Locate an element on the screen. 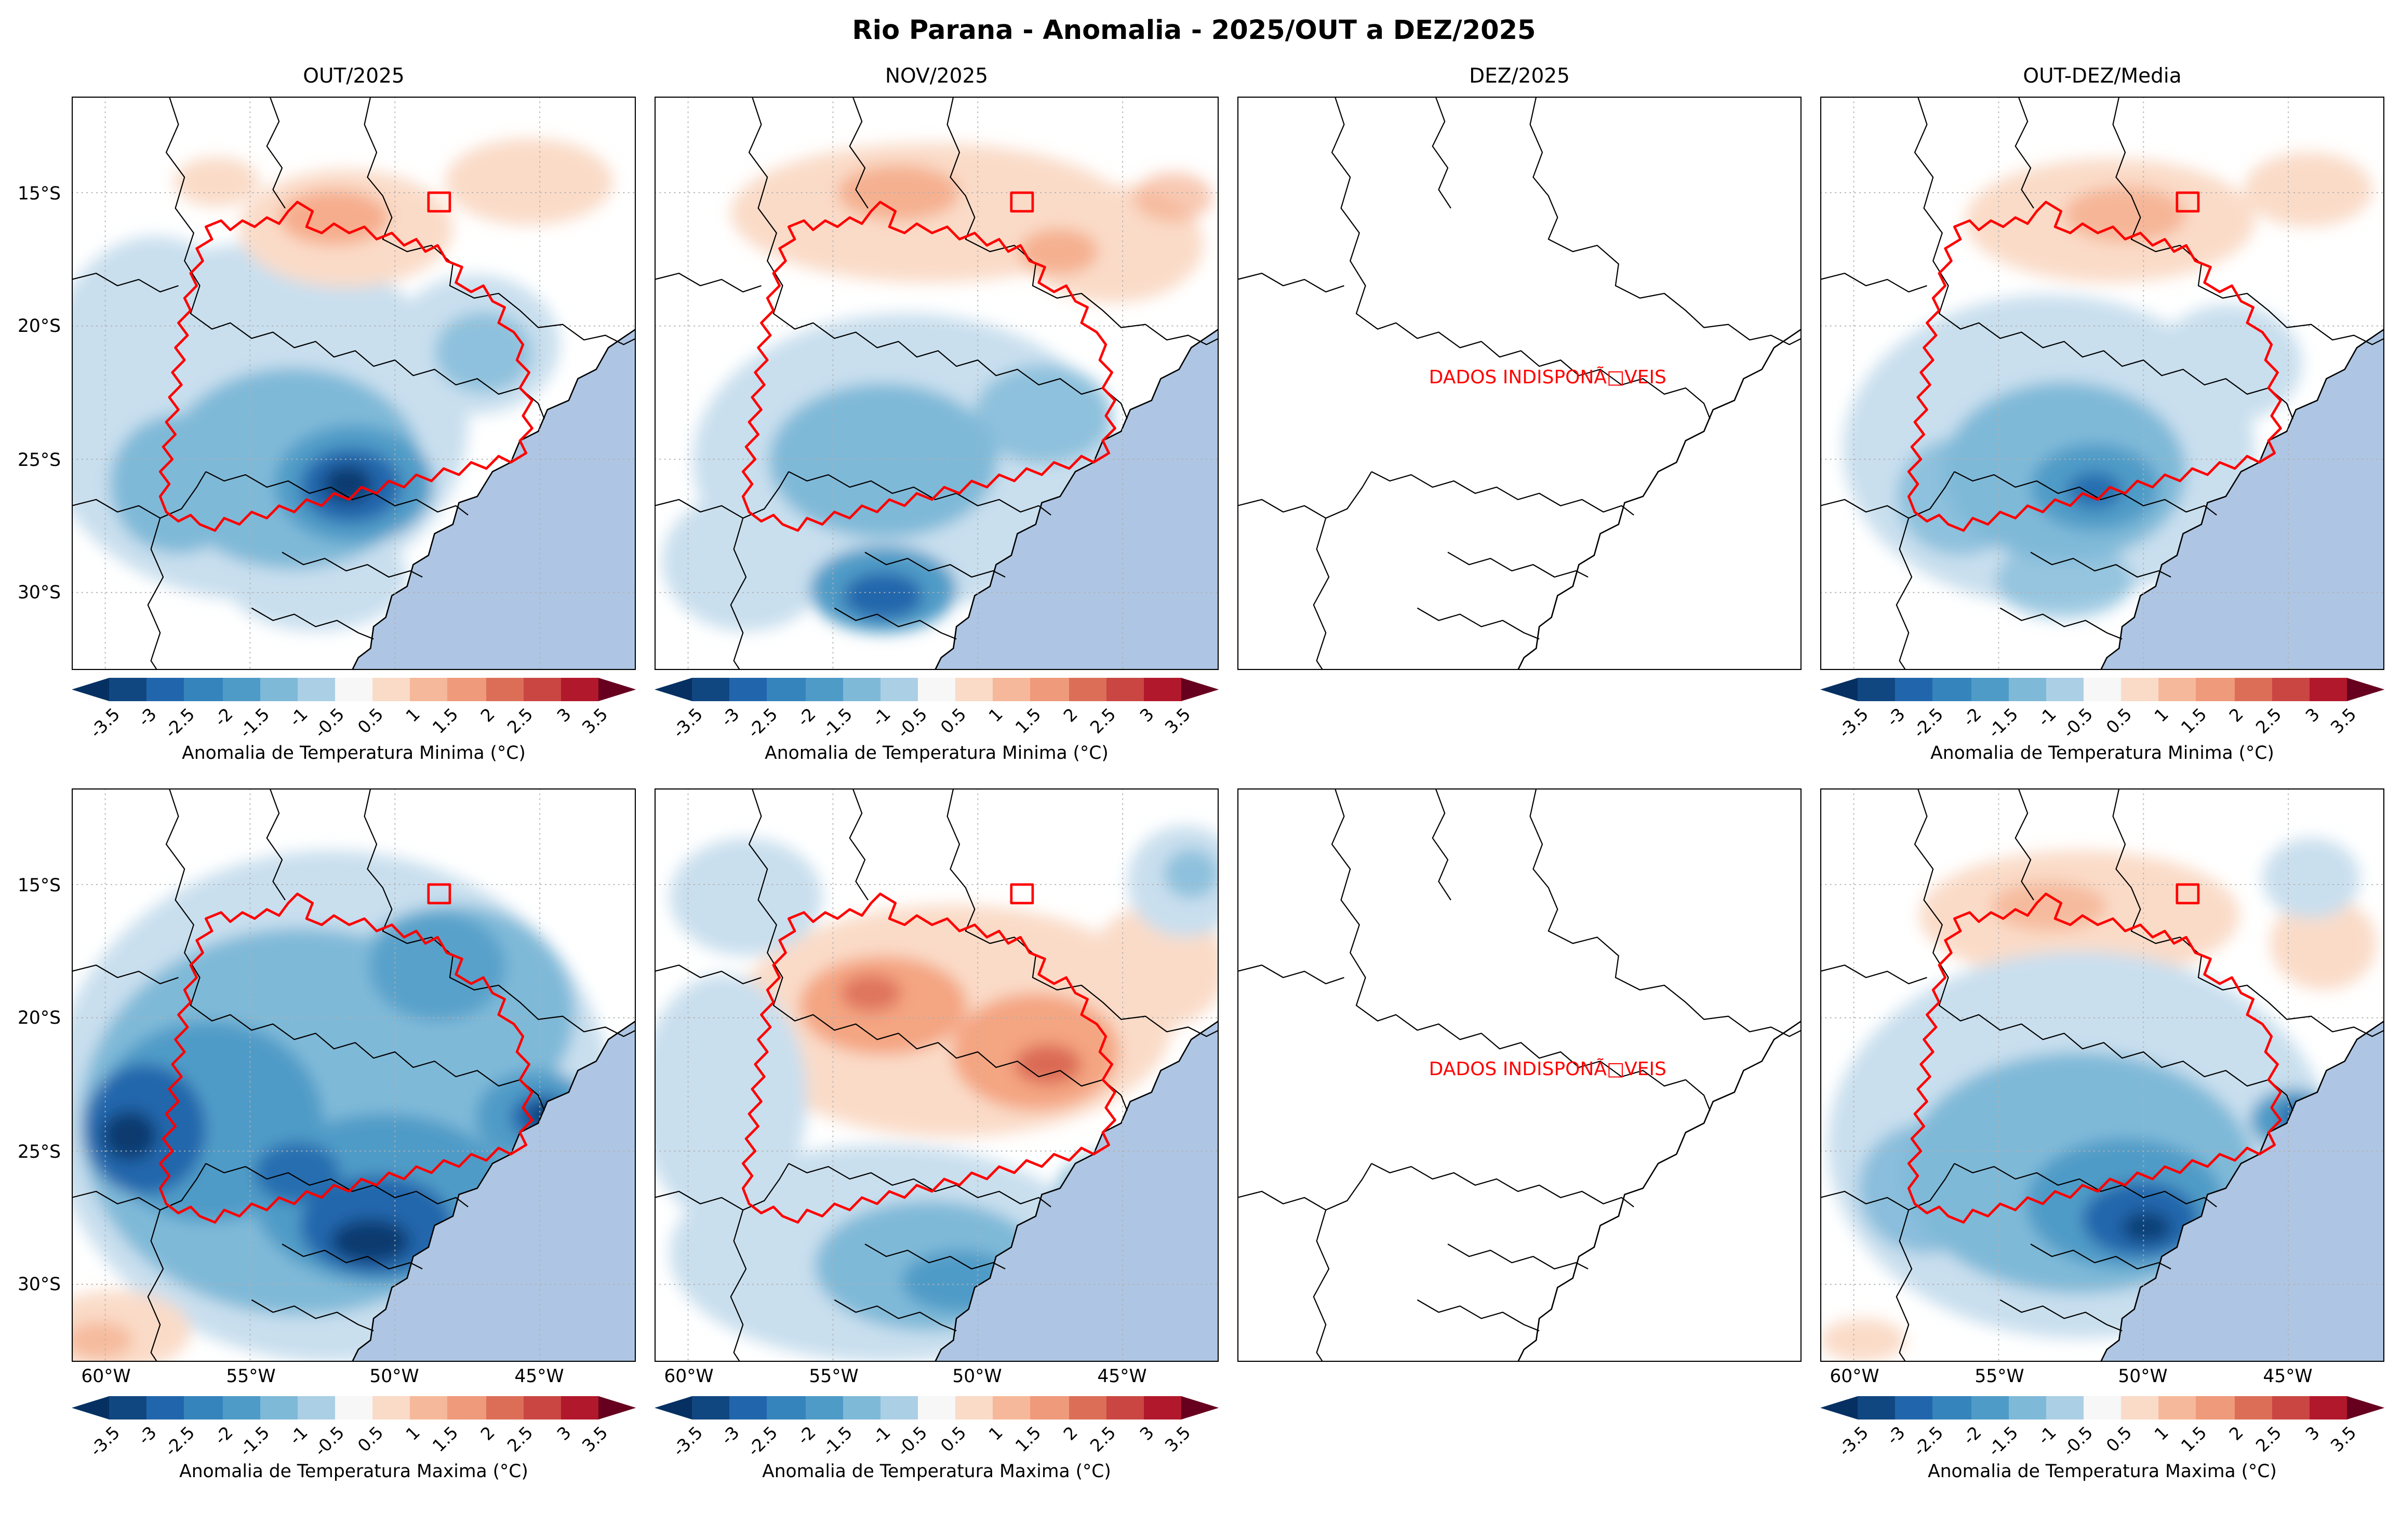 The width and height of the screenshot is (2388, 1540). map-tmin-nov2025 is located at coordinates (937, 383).